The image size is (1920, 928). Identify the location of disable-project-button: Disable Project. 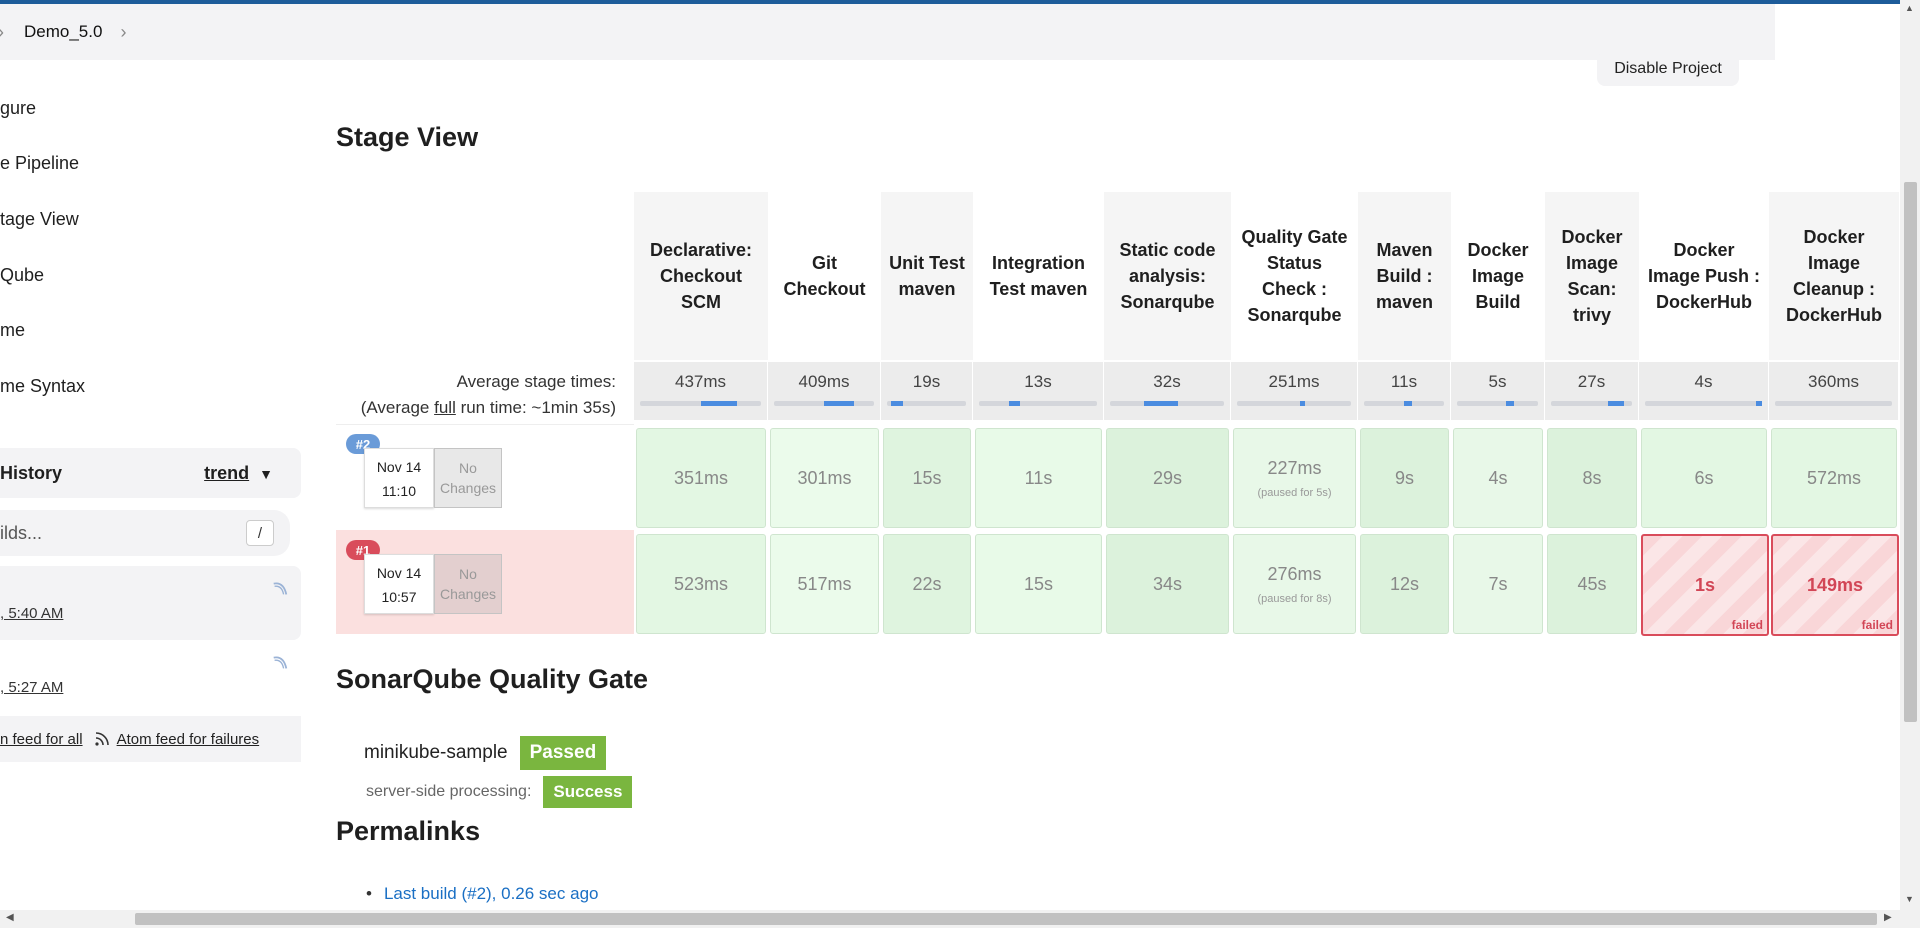
(1668, 69).